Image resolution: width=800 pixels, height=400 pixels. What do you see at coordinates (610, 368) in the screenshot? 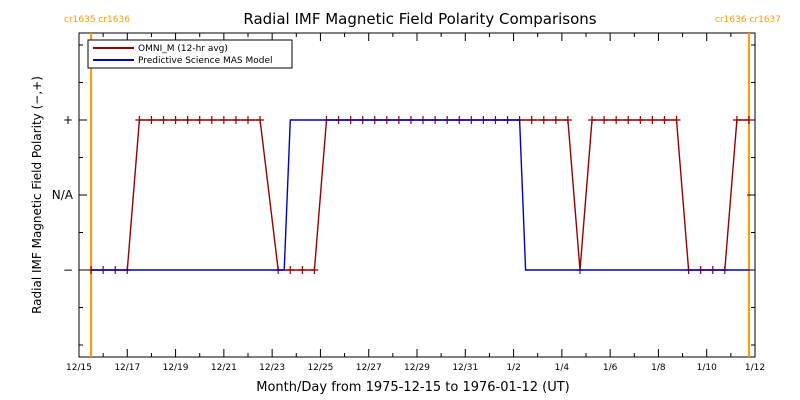
I see `x-tick-label: 1/6` at bounding box center [610, 368].